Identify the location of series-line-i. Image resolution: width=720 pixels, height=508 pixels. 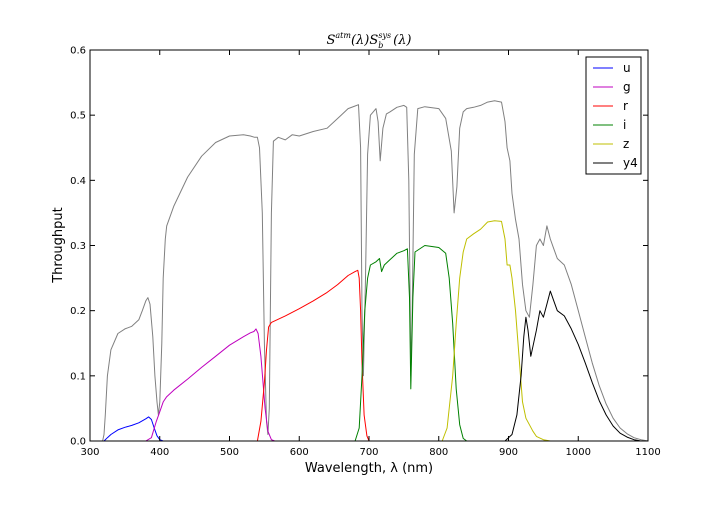
(410, 343).